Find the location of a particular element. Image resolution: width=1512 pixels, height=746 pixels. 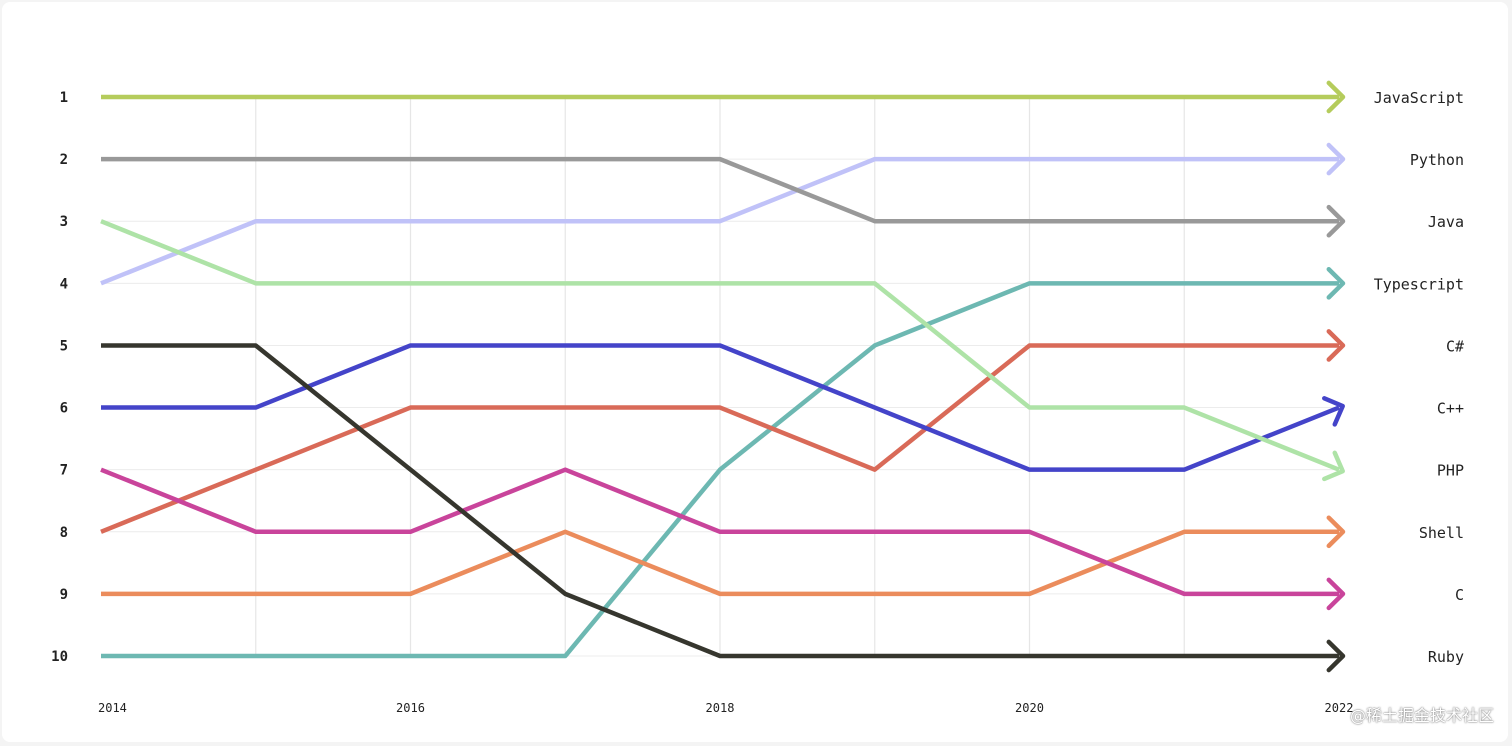

series-label: Ruby is located at coordinates (1446, 657).